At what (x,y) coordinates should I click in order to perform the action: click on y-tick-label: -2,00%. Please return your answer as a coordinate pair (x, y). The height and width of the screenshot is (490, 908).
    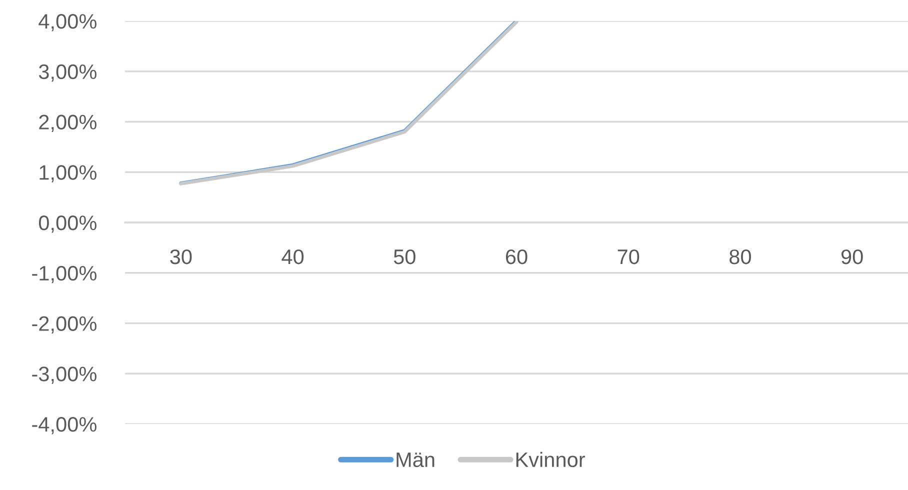
    Looking at the image, I should click on (64, 325).